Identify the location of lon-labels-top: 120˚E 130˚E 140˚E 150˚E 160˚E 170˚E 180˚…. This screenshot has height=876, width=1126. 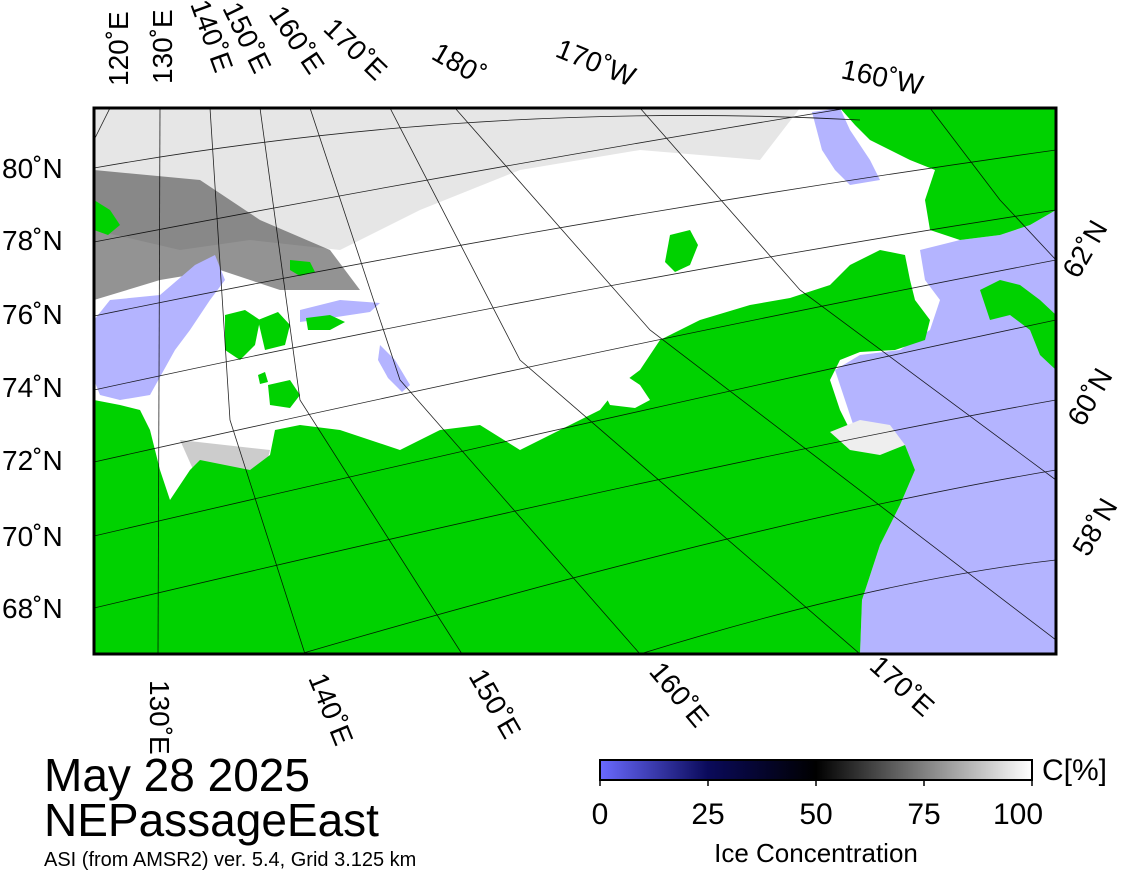
(514, 50).